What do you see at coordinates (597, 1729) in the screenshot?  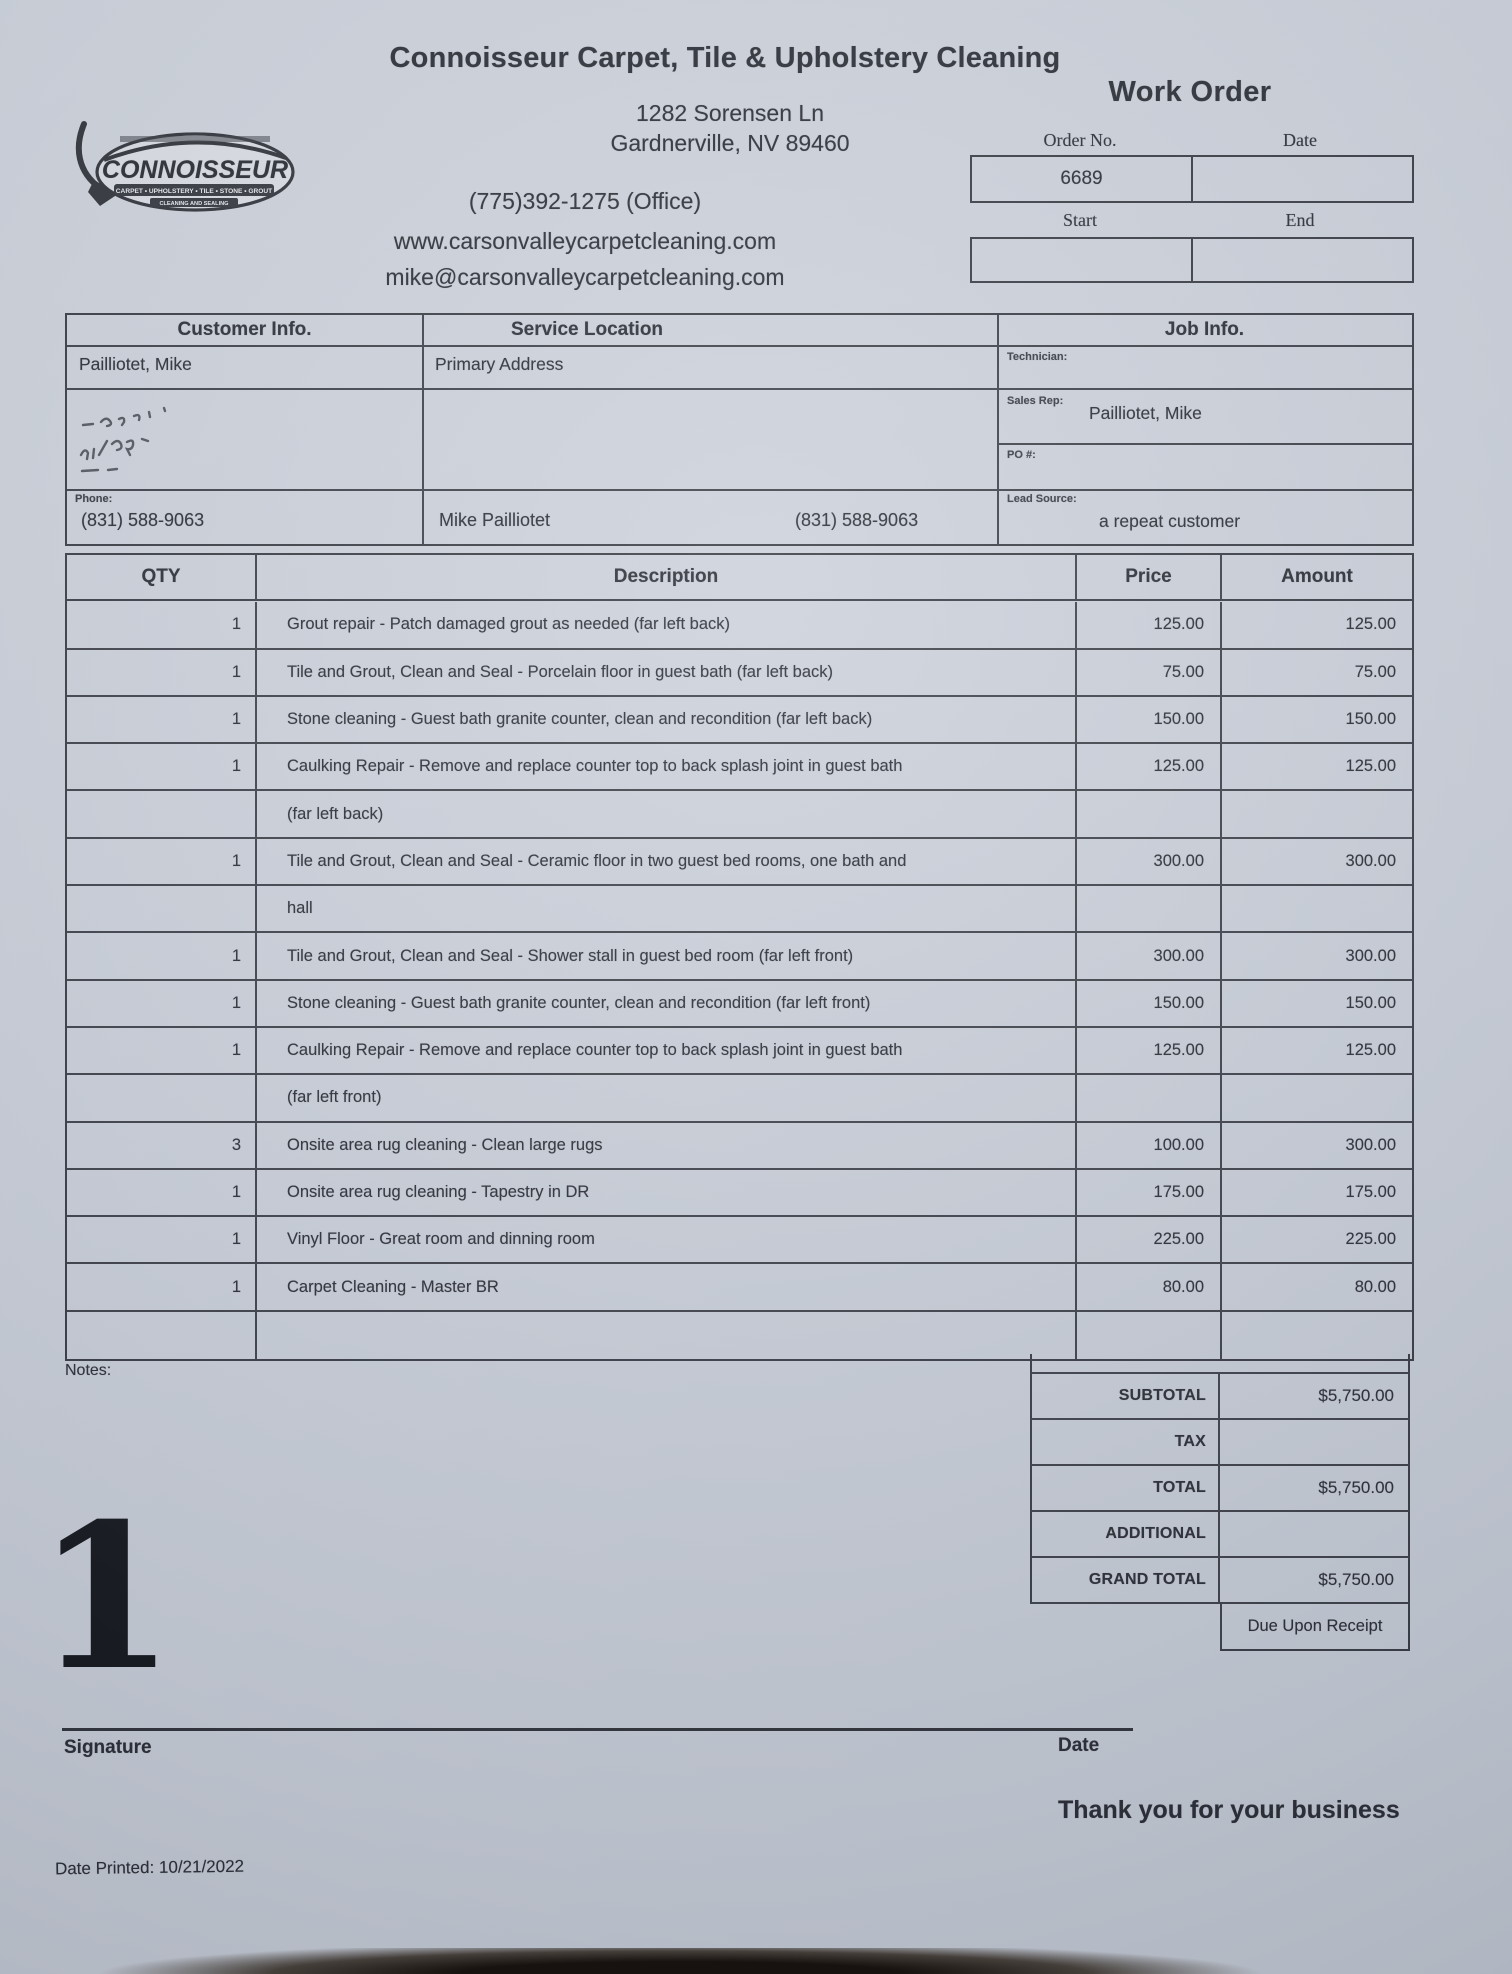 I see `signature-line` at bounding box center [597, 1729].